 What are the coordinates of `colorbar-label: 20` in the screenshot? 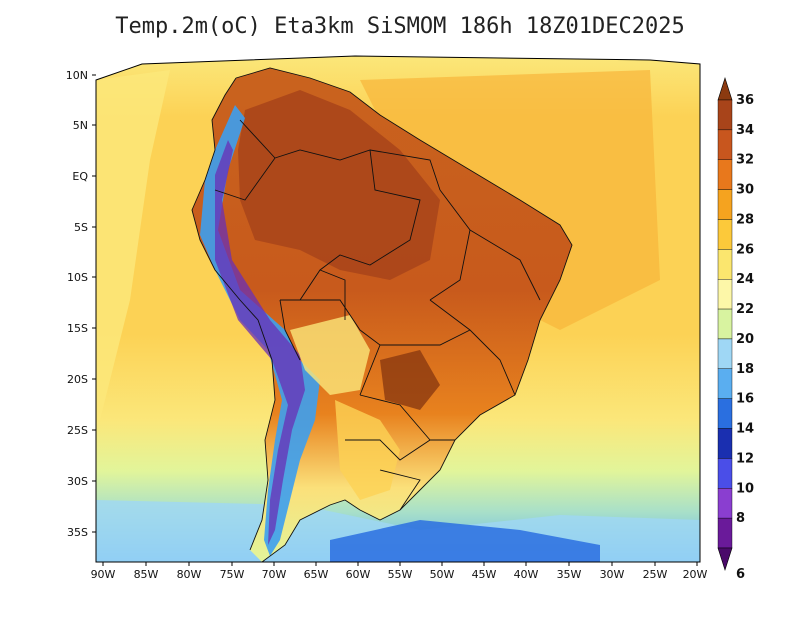 It's located at (745, 339).